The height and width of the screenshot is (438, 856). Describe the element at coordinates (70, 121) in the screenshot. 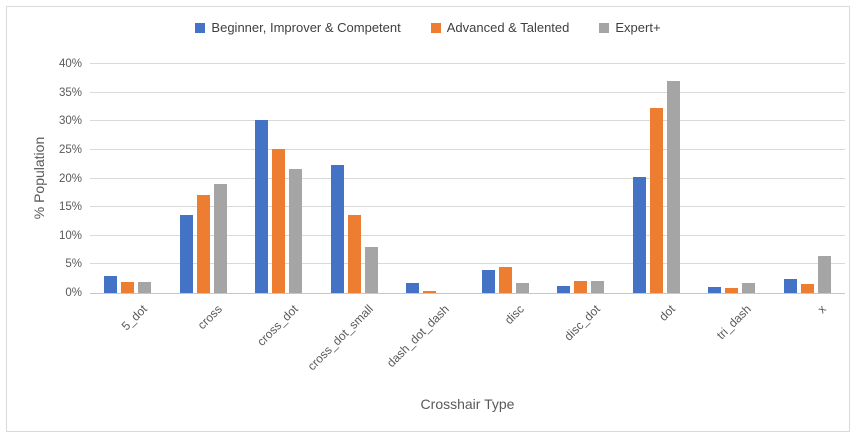

I see `y-tick-label: 30%` at that location.